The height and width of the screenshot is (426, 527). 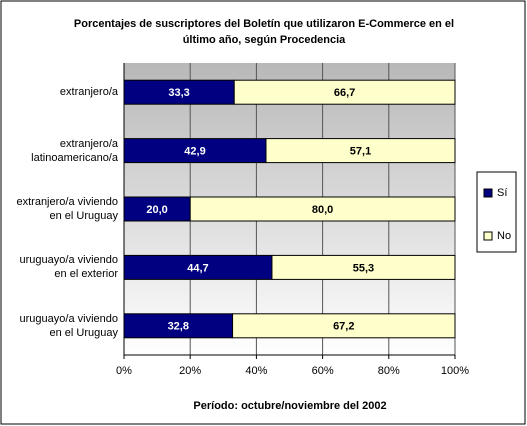 What do you see at coordinates (256, 371) in the screenshot?
I see `x-tick-label: 40%` at bounding box center [256, 371].